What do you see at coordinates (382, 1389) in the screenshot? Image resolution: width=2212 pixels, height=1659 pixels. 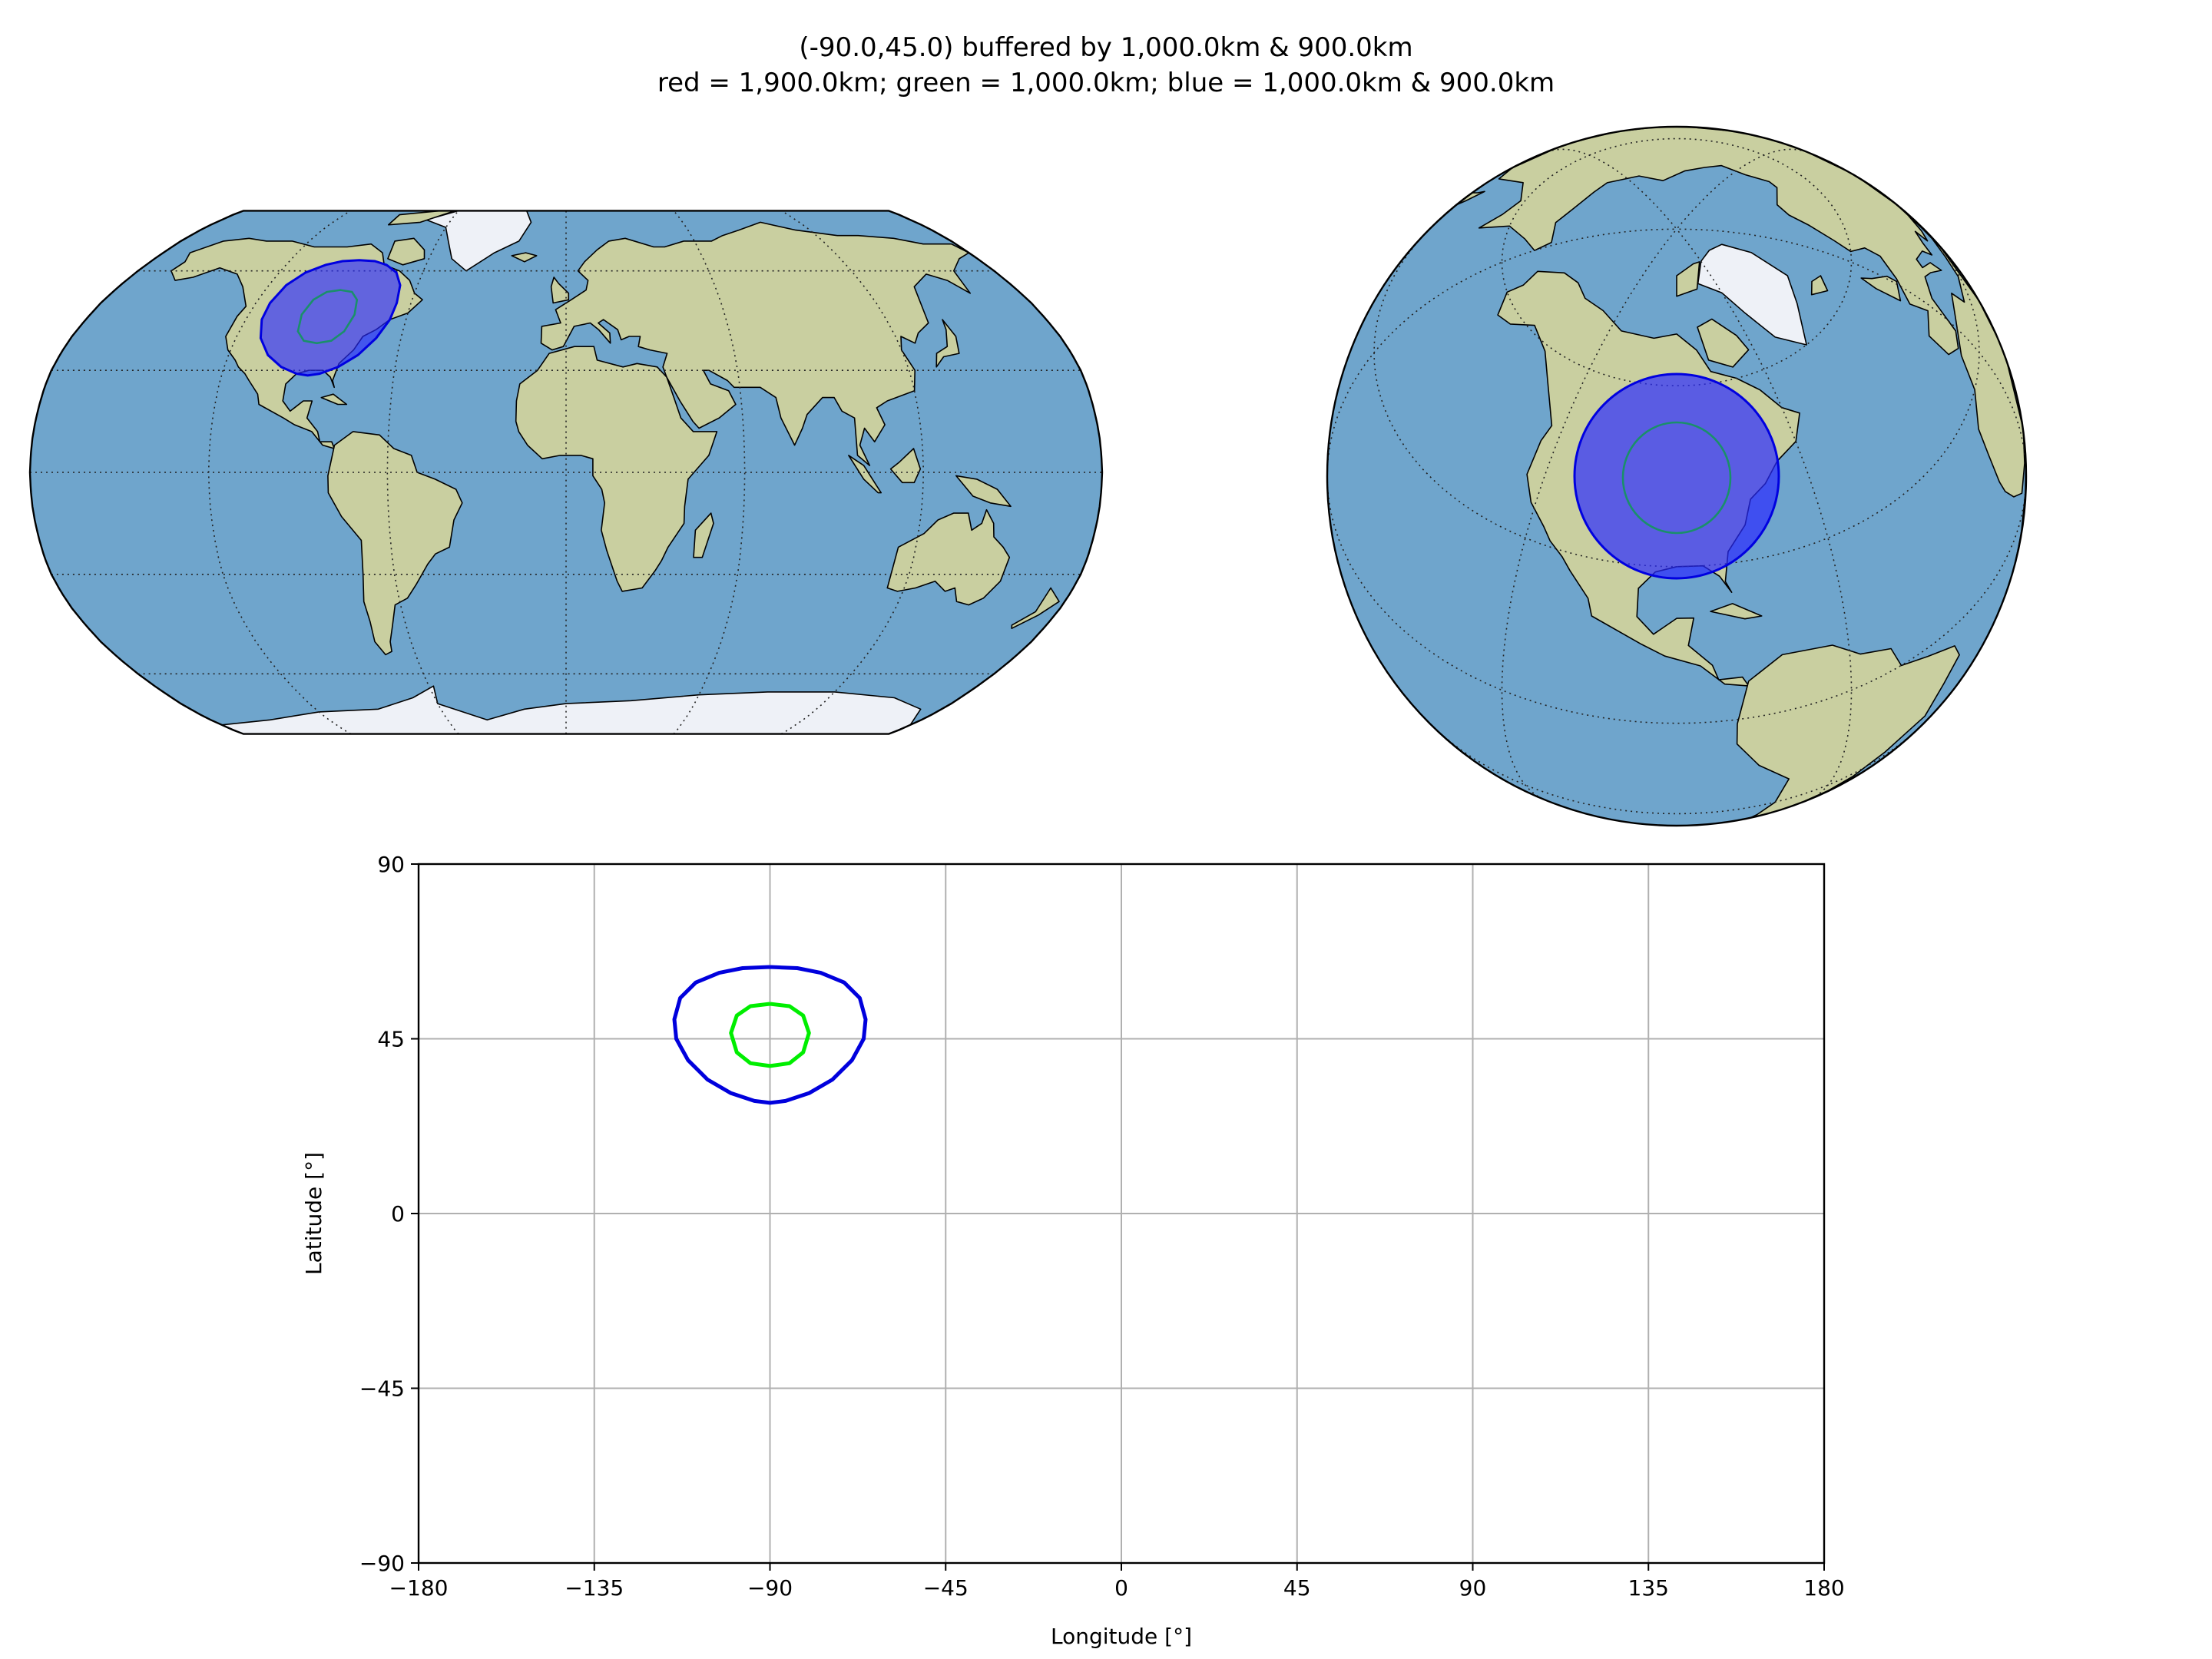 I see `y-tick-label: −45` at bounding box center [382, 1389].